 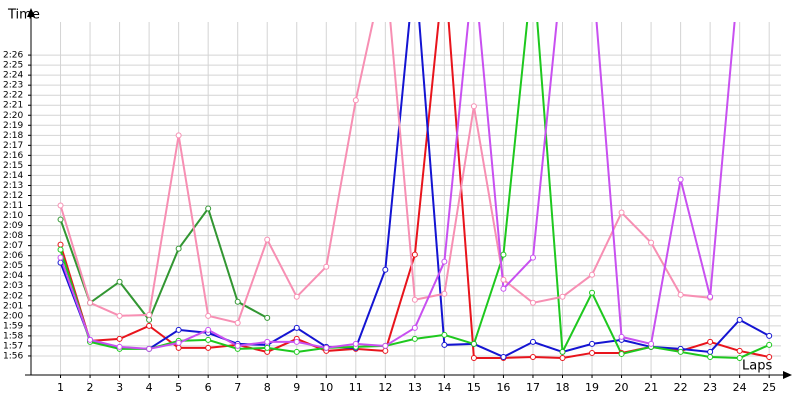 What do you see at coordinates (23, 15) in the screenshot?
I see `y-axis-label: Time` at bounding box center [23, 15].